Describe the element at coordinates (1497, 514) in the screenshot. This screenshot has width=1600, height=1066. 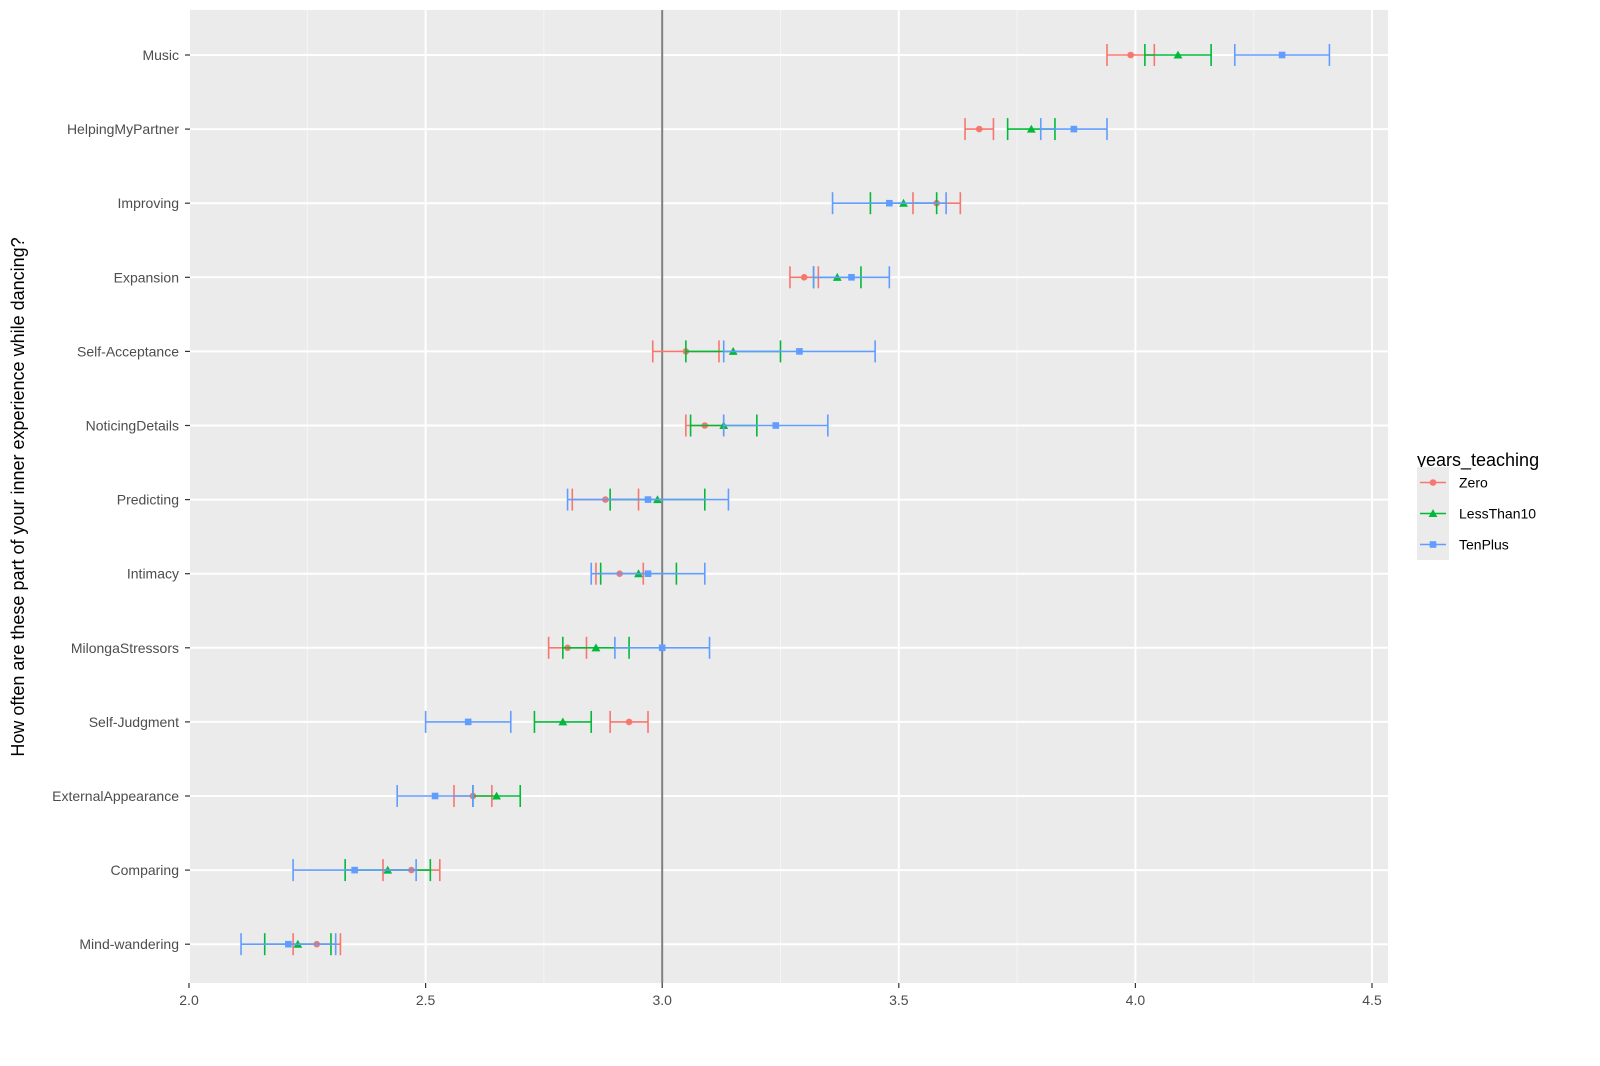
I see `legend-label: LessThan10` at that location.